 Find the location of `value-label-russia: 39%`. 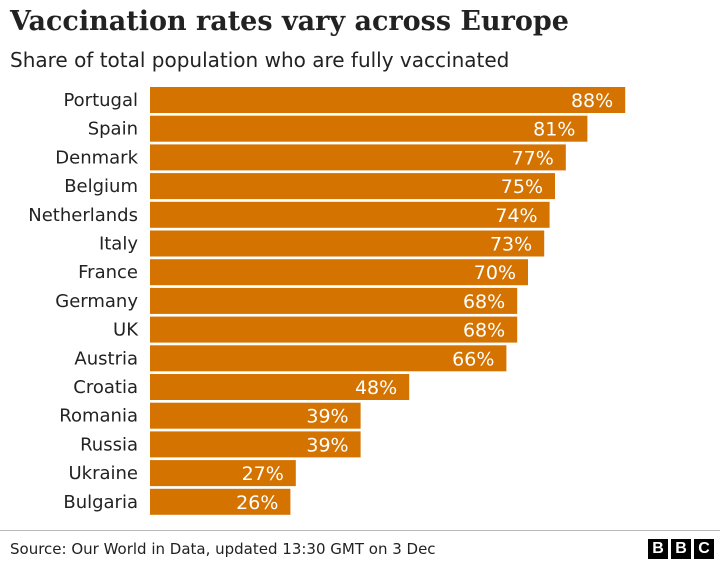

value-label-russia: 39% is located at coordinates (327, 445).